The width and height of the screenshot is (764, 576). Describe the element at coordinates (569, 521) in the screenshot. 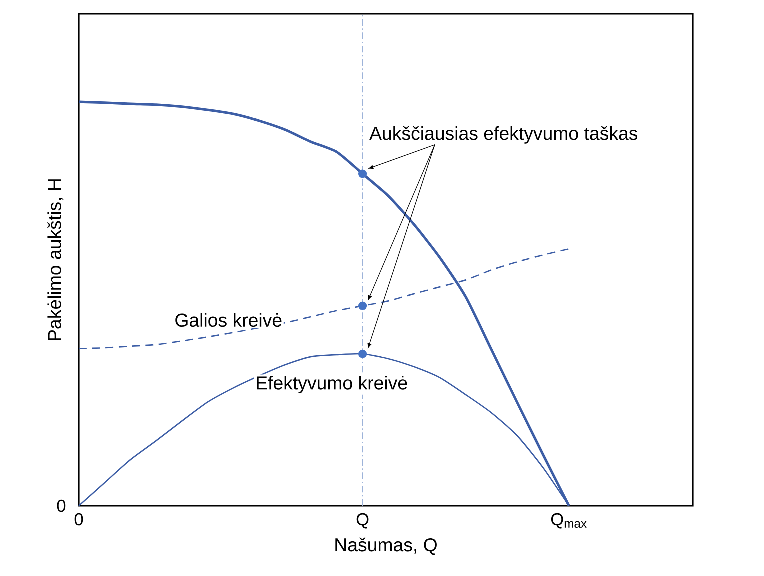

I see `x-tick-label: Q$_{max}$` at that location.